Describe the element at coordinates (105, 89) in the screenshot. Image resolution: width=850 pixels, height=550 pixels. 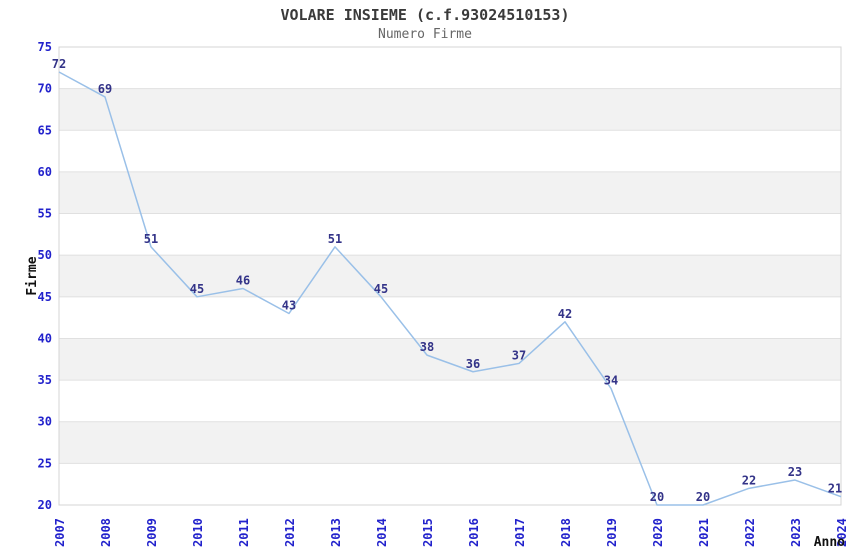
I see `data-point-label: 69` at that location.